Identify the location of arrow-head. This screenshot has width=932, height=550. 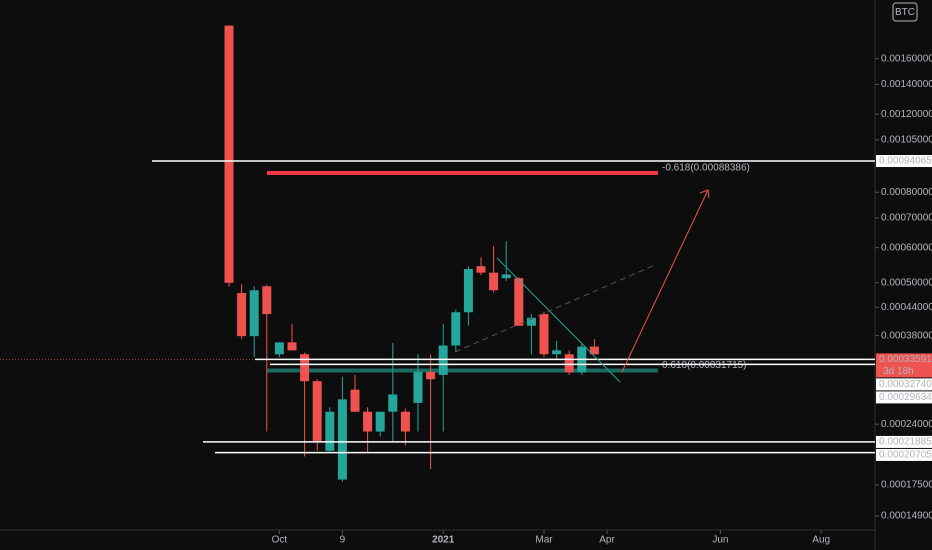
(704, 194).